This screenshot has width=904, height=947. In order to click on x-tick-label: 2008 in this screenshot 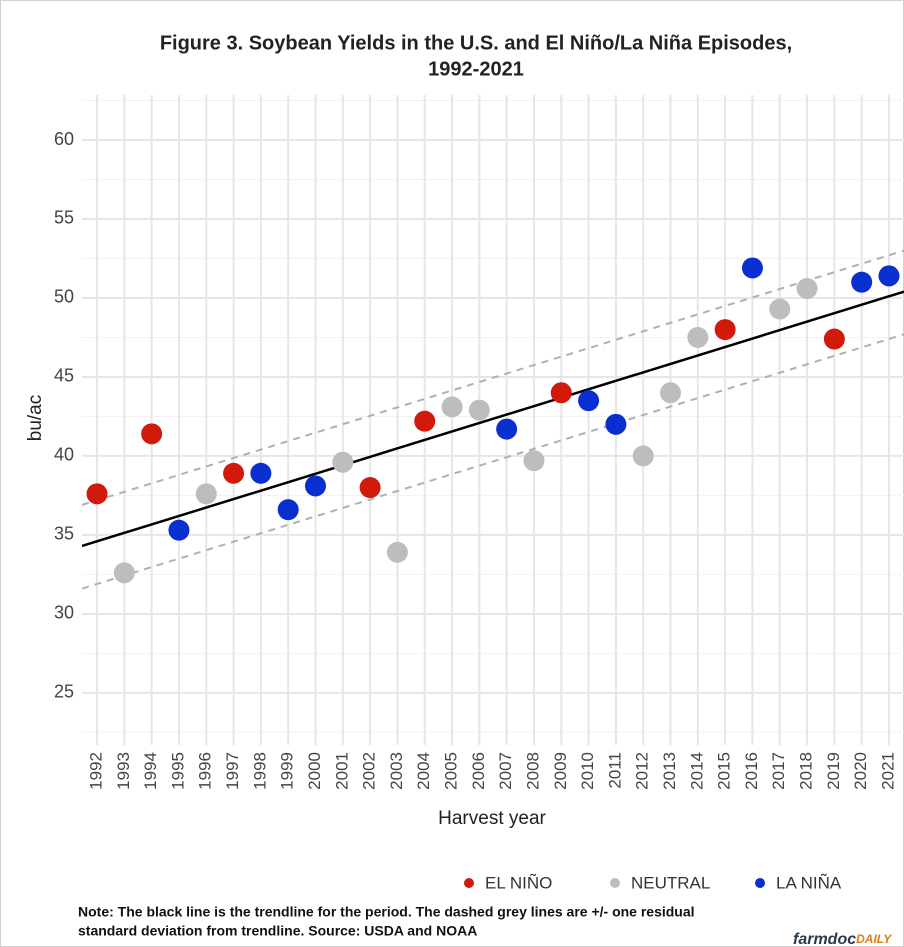, I will do `click(532, 771)`.